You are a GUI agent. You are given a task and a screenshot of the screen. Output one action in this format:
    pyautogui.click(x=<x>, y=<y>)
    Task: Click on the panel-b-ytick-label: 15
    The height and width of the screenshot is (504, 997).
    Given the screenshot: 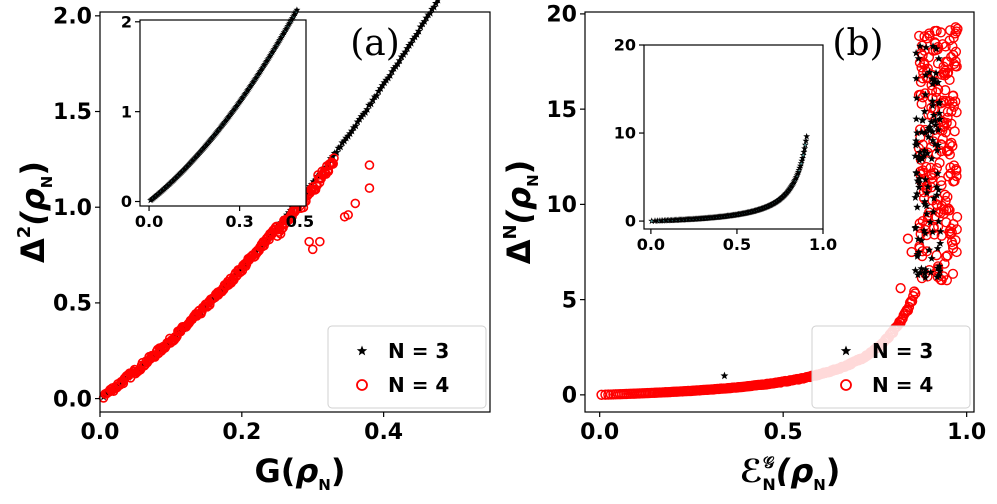 What is the action you would take?
    pyautogui.click(x=561, y=110)
    